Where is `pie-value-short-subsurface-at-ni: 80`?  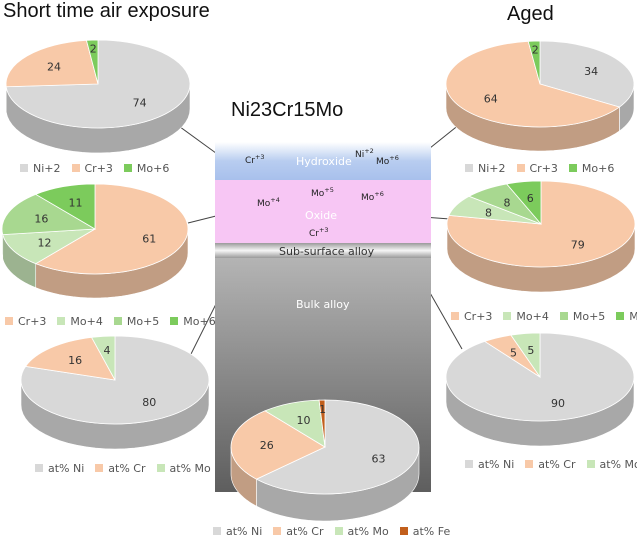
pie-value-short-subsurface-at-ni: 80 is located at coordinates (149, 402).